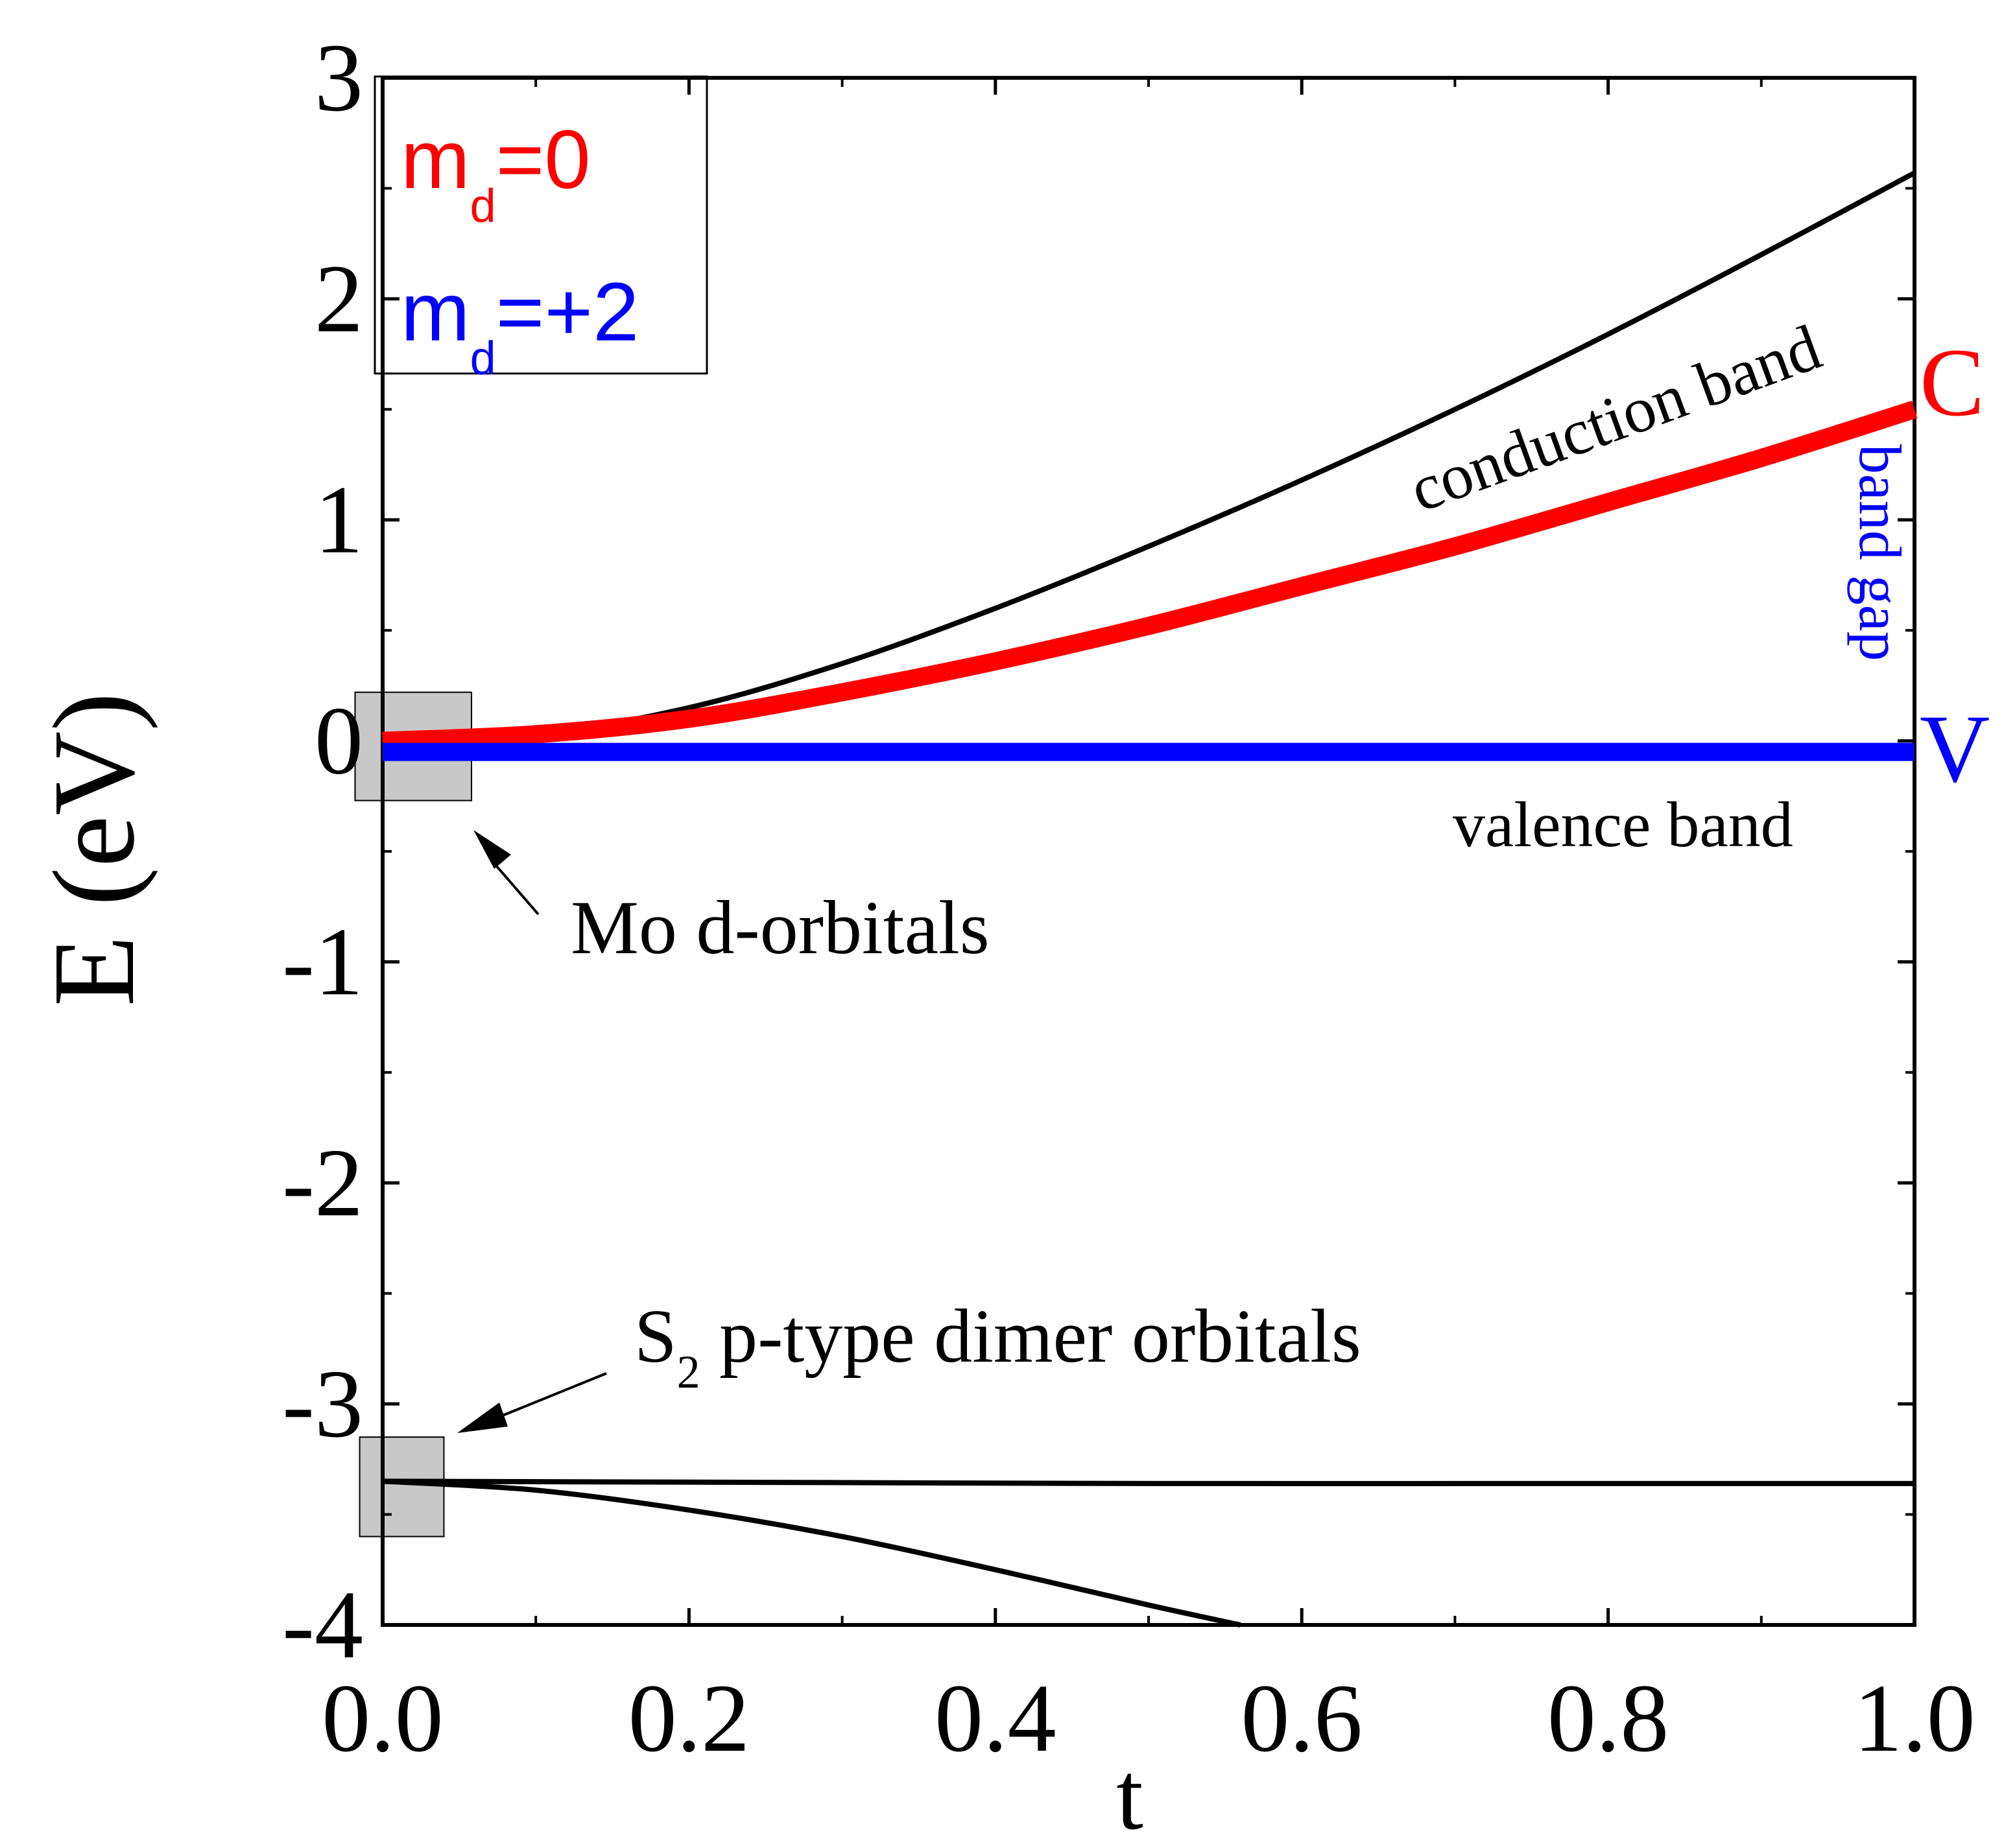 The width and height of the screenshot is (2004, 1848). Describe the element at coordinates (1148, 1718) in the screenshot. I see `x-tick-labels: 0.0 0.2 0.4 0.6 0.8 1.0` at that location.